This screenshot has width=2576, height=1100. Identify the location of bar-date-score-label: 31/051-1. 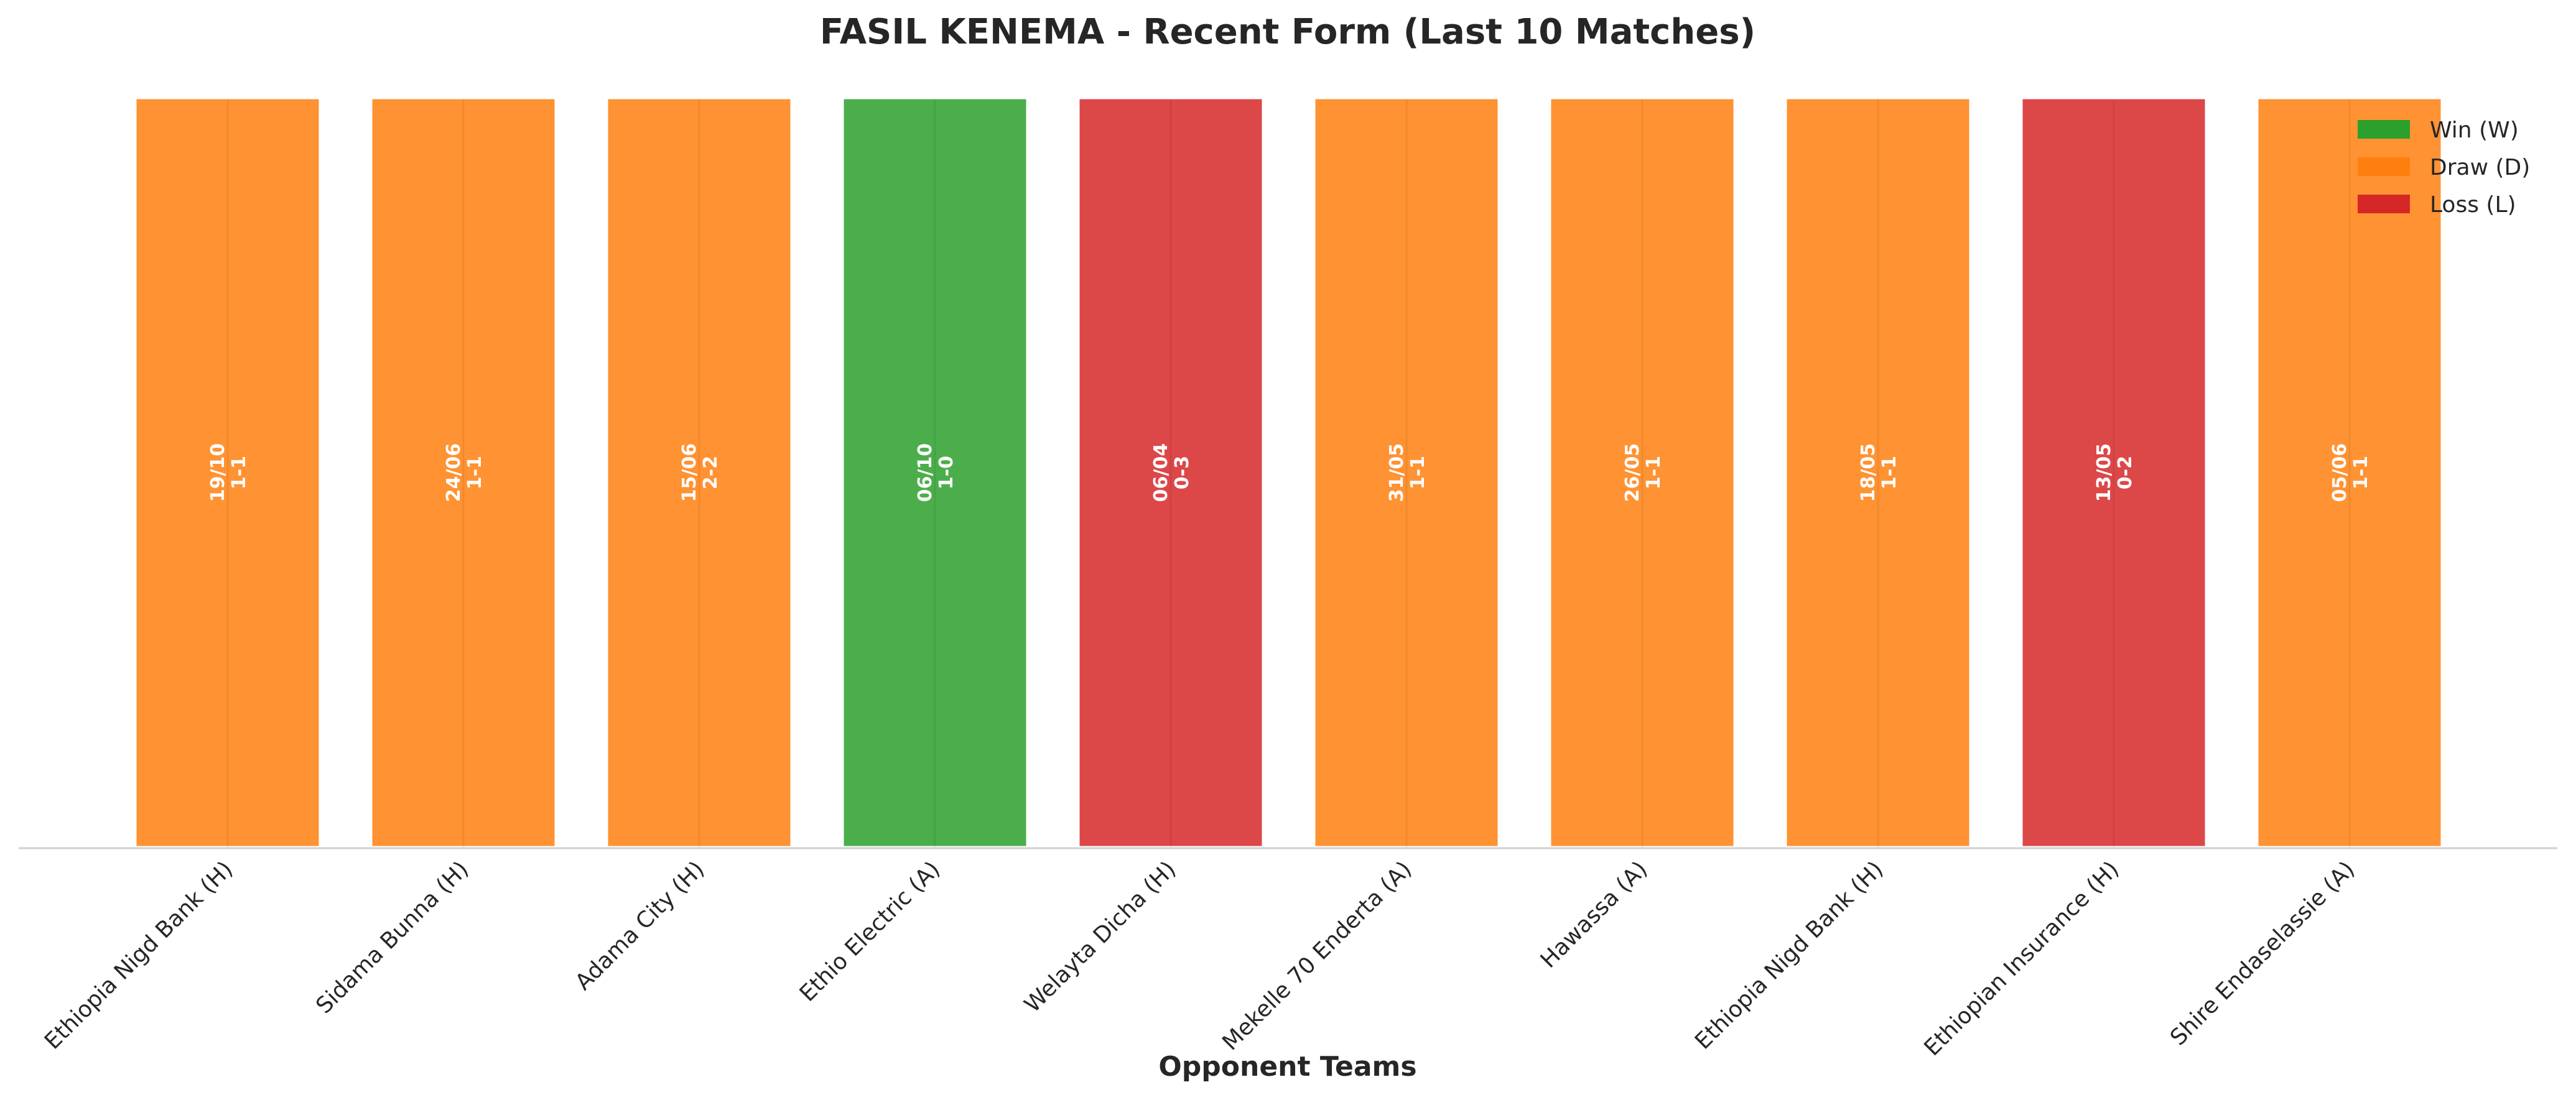
(1407, 472).